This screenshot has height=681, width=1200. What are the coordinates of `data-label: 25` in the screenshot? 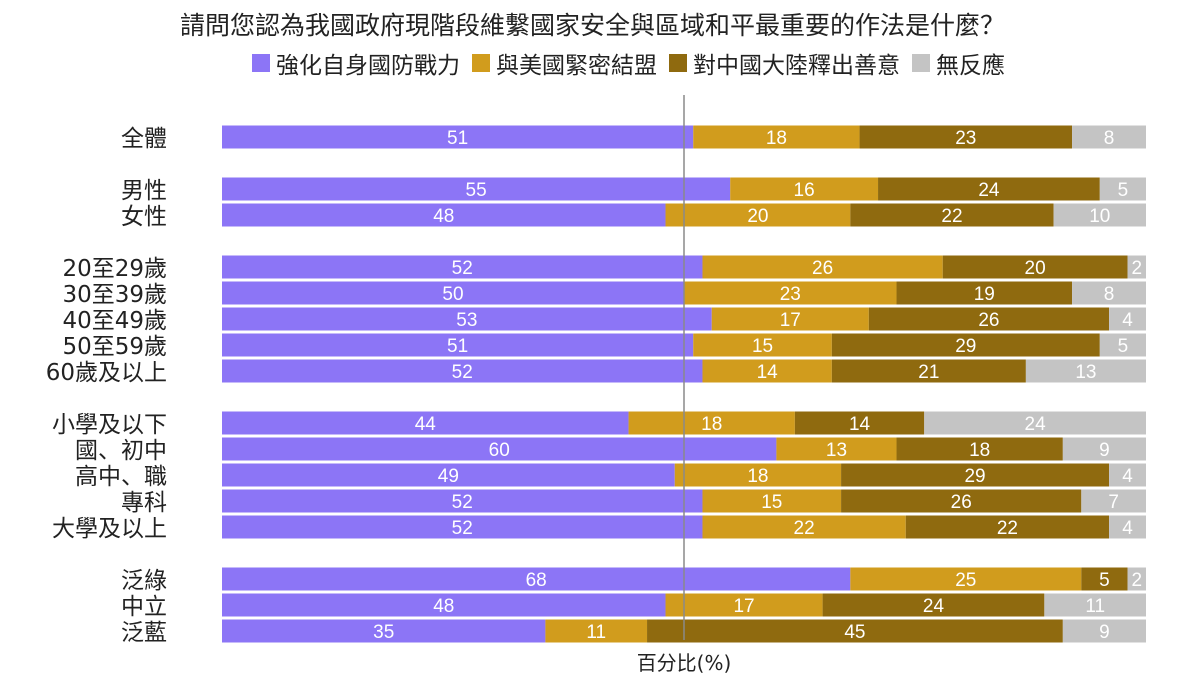 It's located at (965, 580).